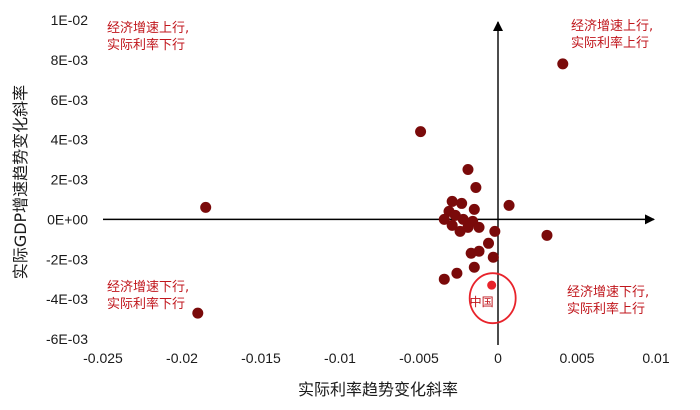 The image size is (700, 410). Describe the element at coordinates (103, 358) in the screenshot. I see `x-tick-label: -0.025` at that location.